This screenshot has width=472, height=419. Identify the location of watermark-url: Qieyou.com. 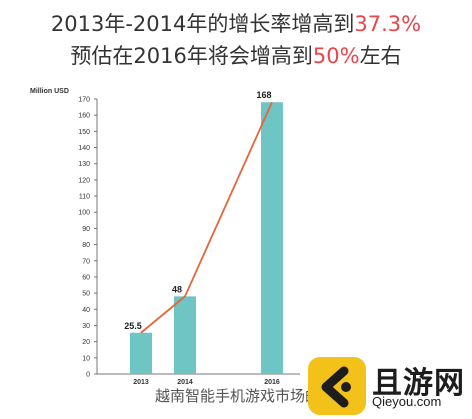
(407, 401).